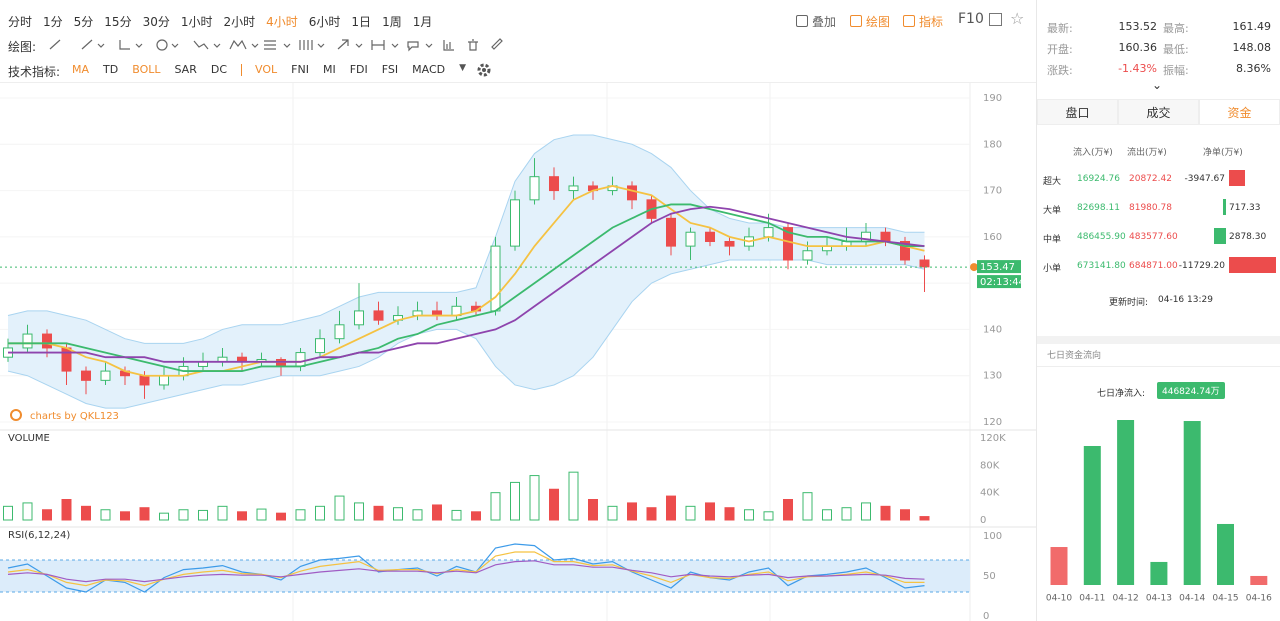 The width and height of the screenshot is (1280, 621). I want to click on rsi-tick-label: 50, so click(989, 576).